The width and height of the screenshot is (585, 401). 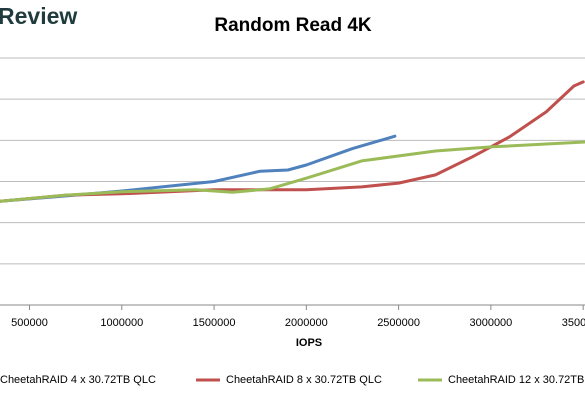 What do you see at coordinates (29, 323) in the screenshot?
I see `x-tick-label: 500000` at bounding box center [29, 323].